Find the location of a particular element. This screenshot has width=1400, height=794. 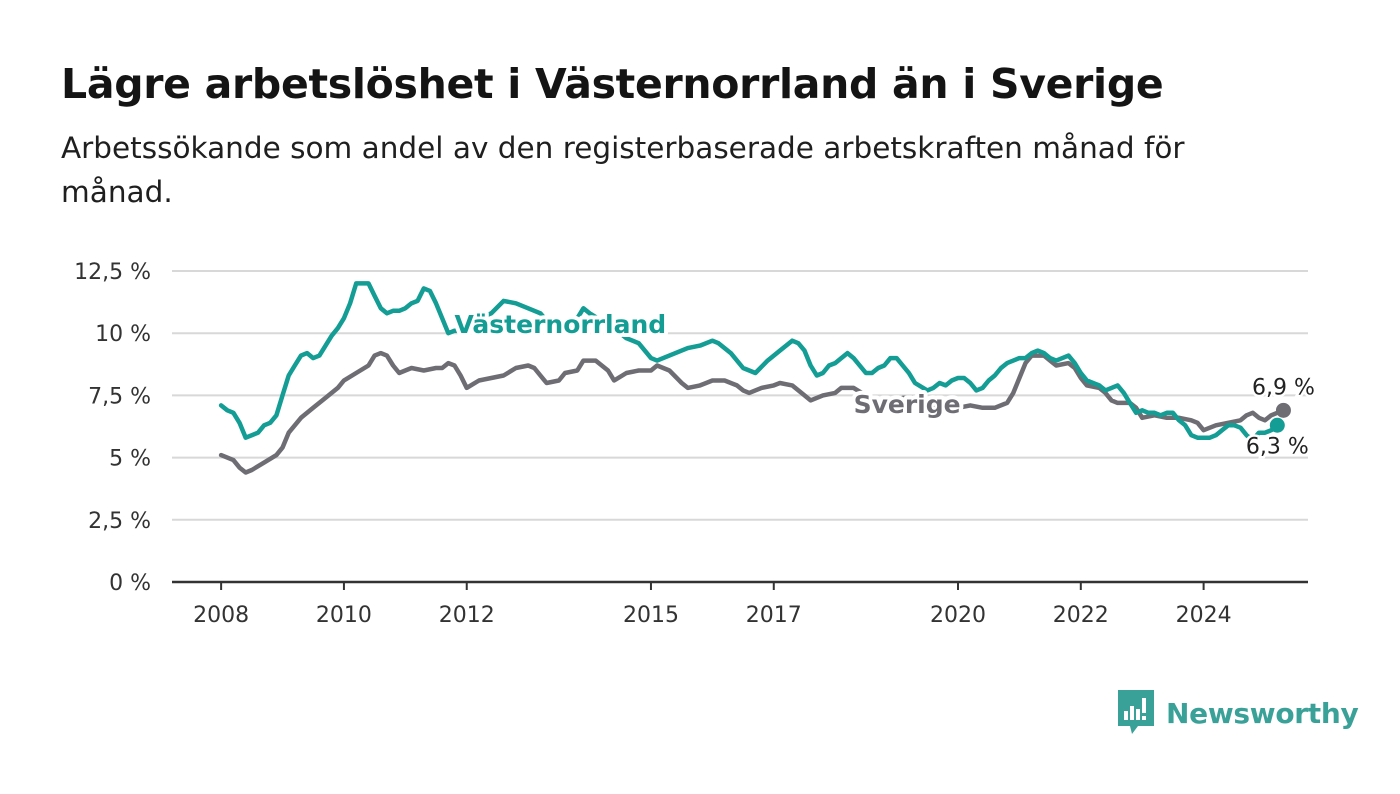

newsworthy-logo: Newsworthy is located at coordinates (1238, 713).